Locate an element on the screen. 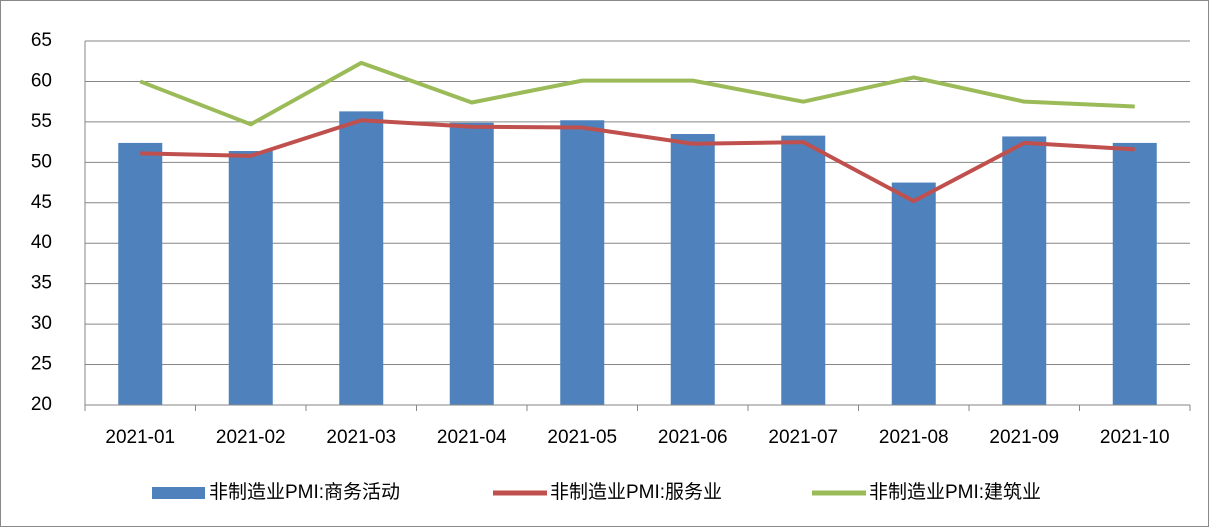  x-tick-label: 2021-02 is located at coordinates (251, 437).